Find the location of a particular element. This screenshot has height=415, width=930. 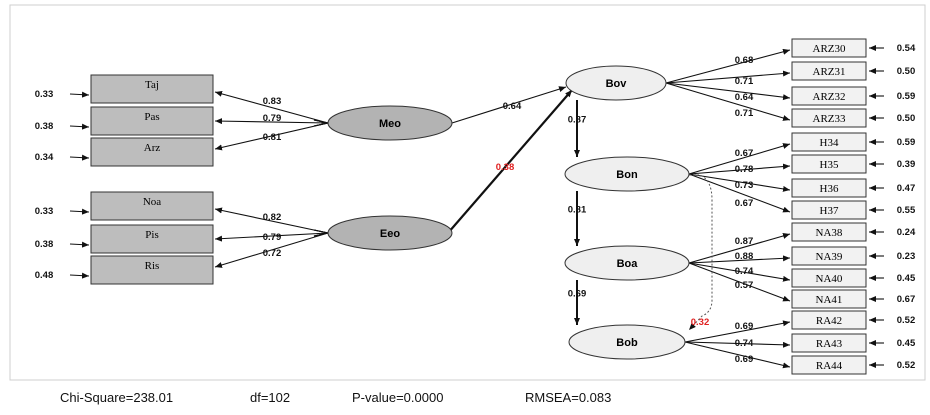

loading-arrow-ra42 is located at coordinates (737, 331).